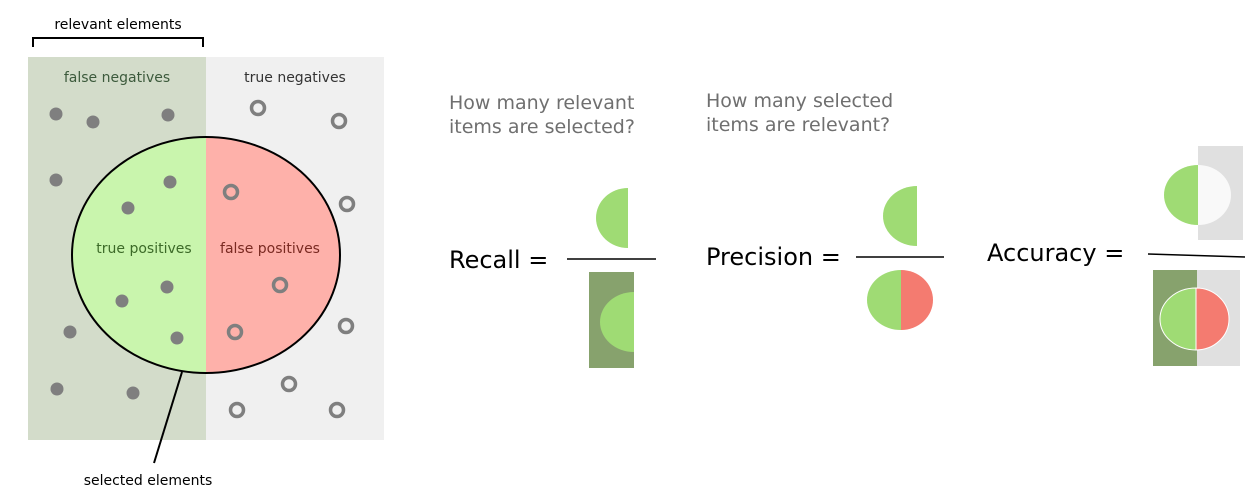 The image size is (1255, 493). Describe the element at coordinates (168, 417) in the screenshot. I see `selected-elements-pointer` at that location.